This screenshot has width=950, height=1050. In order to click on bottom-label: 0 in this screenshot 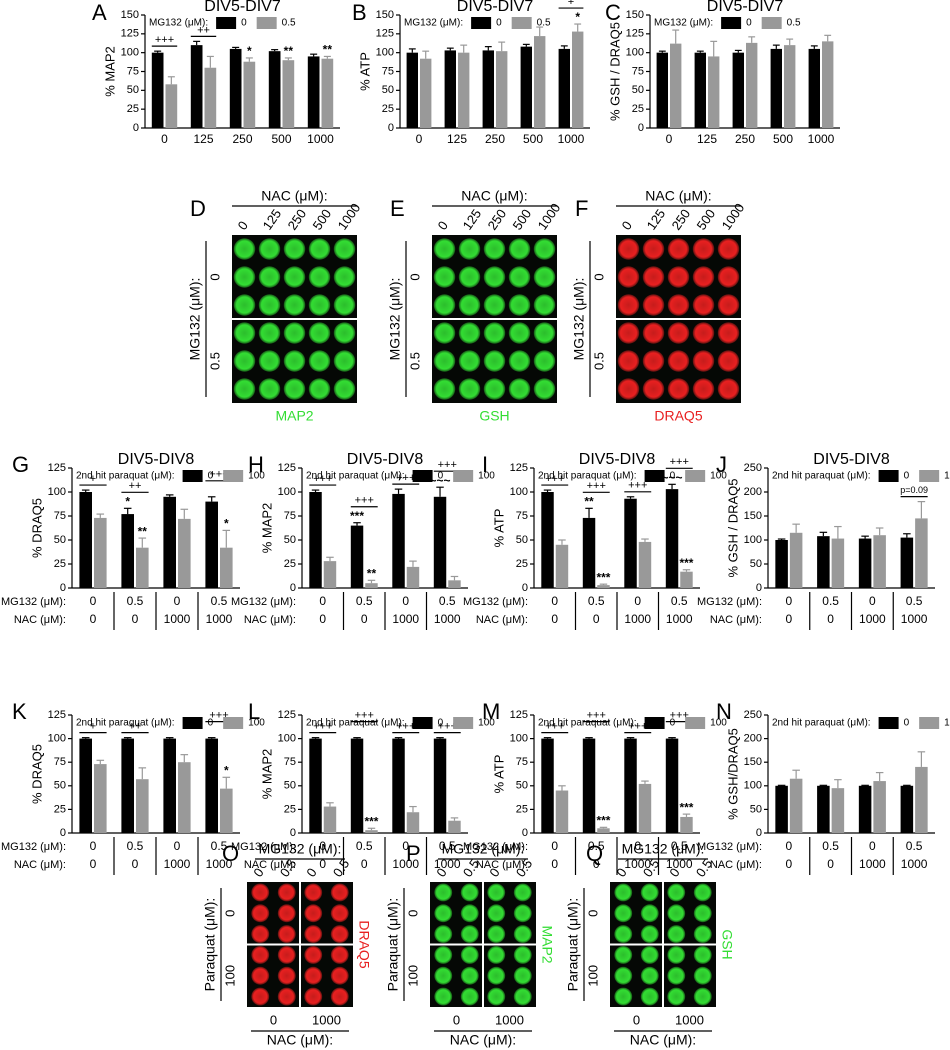, I will do `click(273, 1019)`.